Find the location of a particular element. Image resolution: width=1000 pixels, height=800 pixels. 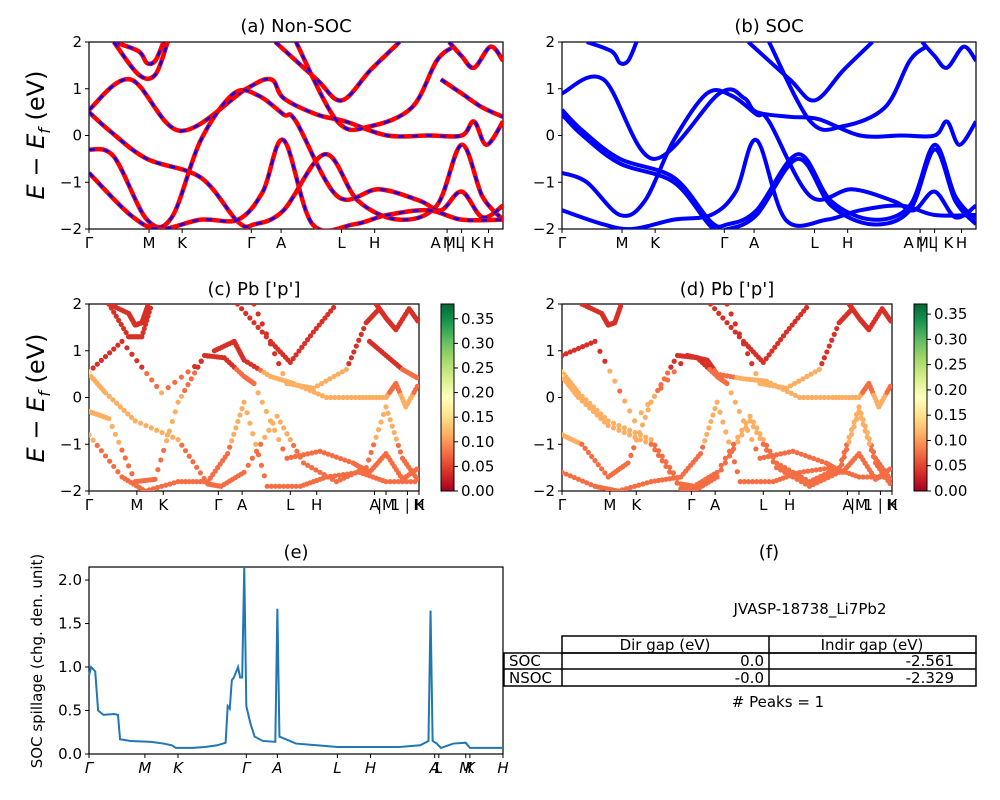

panelA-xtick-label: H is located at coordinates (488, 243).